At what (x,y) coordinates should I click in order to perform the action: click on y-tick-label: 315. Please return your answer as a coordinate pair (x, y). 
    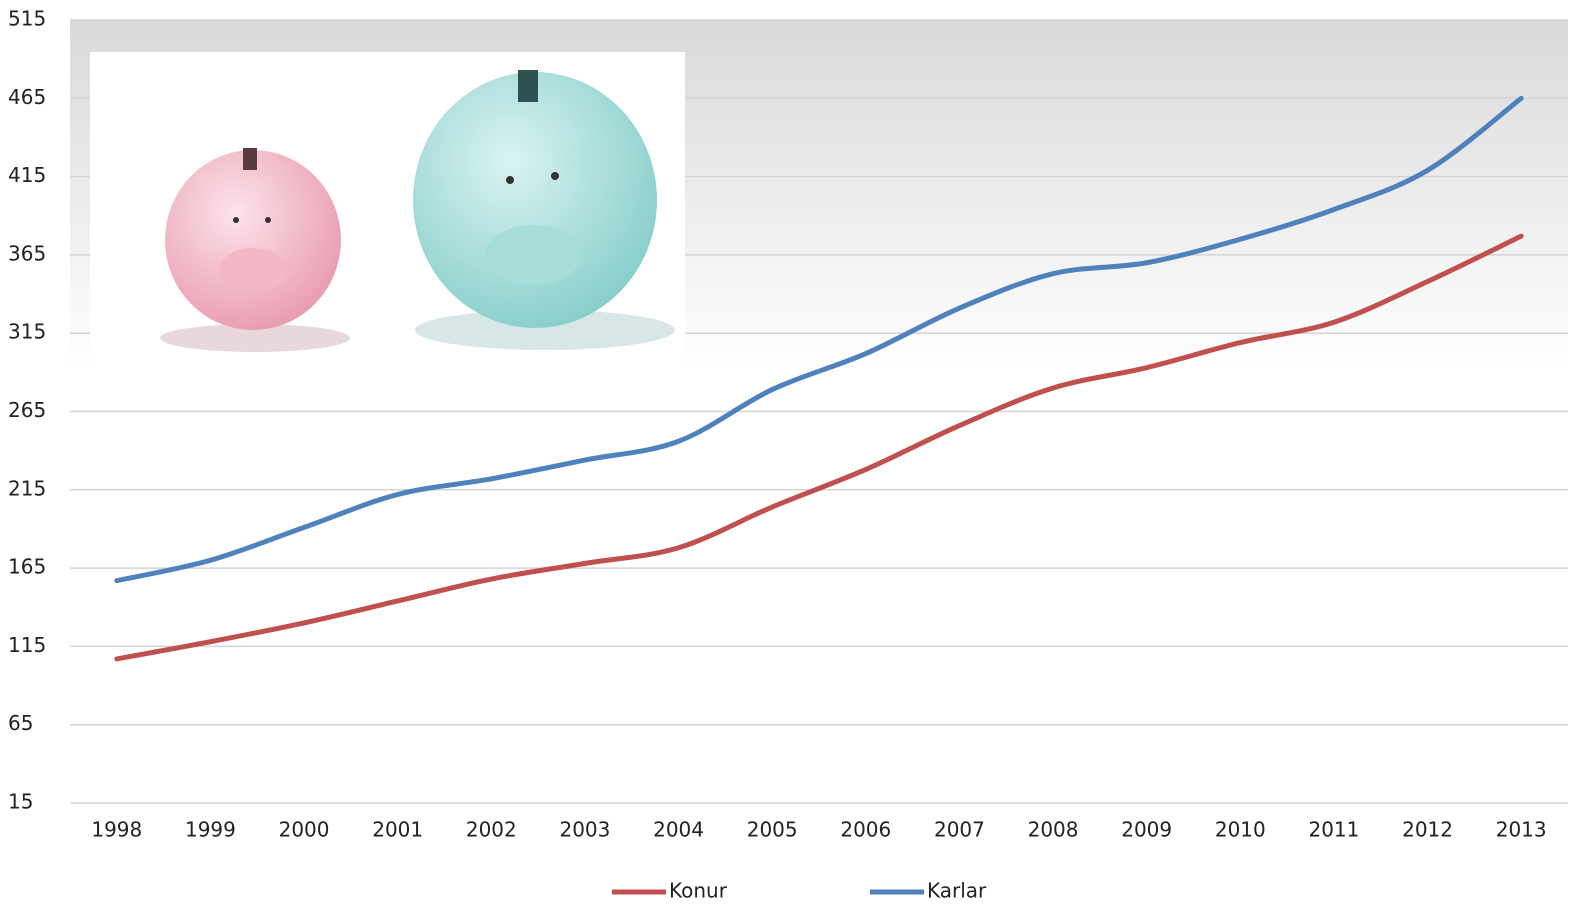
    Looking at the image, I should click on (27, 332).